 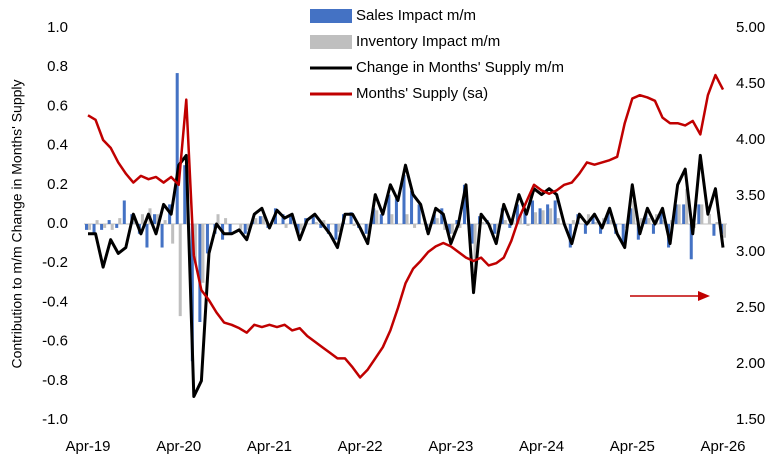 What do you see at coordinates (55, 341) in the screenshot?
I see `y-tick-label: -0.6` at bounding box center [55, 341].